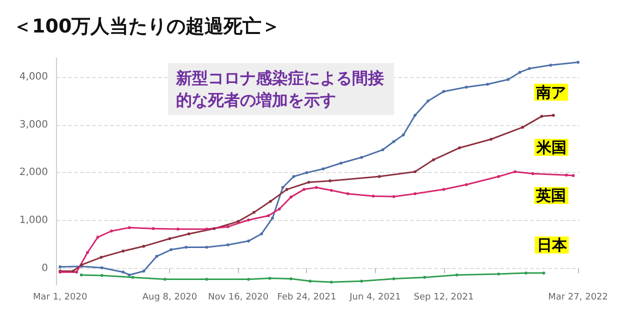 The width and height of the screenshot is (619, 321). Describe the element at coordinates (238, 297) in the screenshot. I see `x-tick-label: Nov 16, 2020` at that location.